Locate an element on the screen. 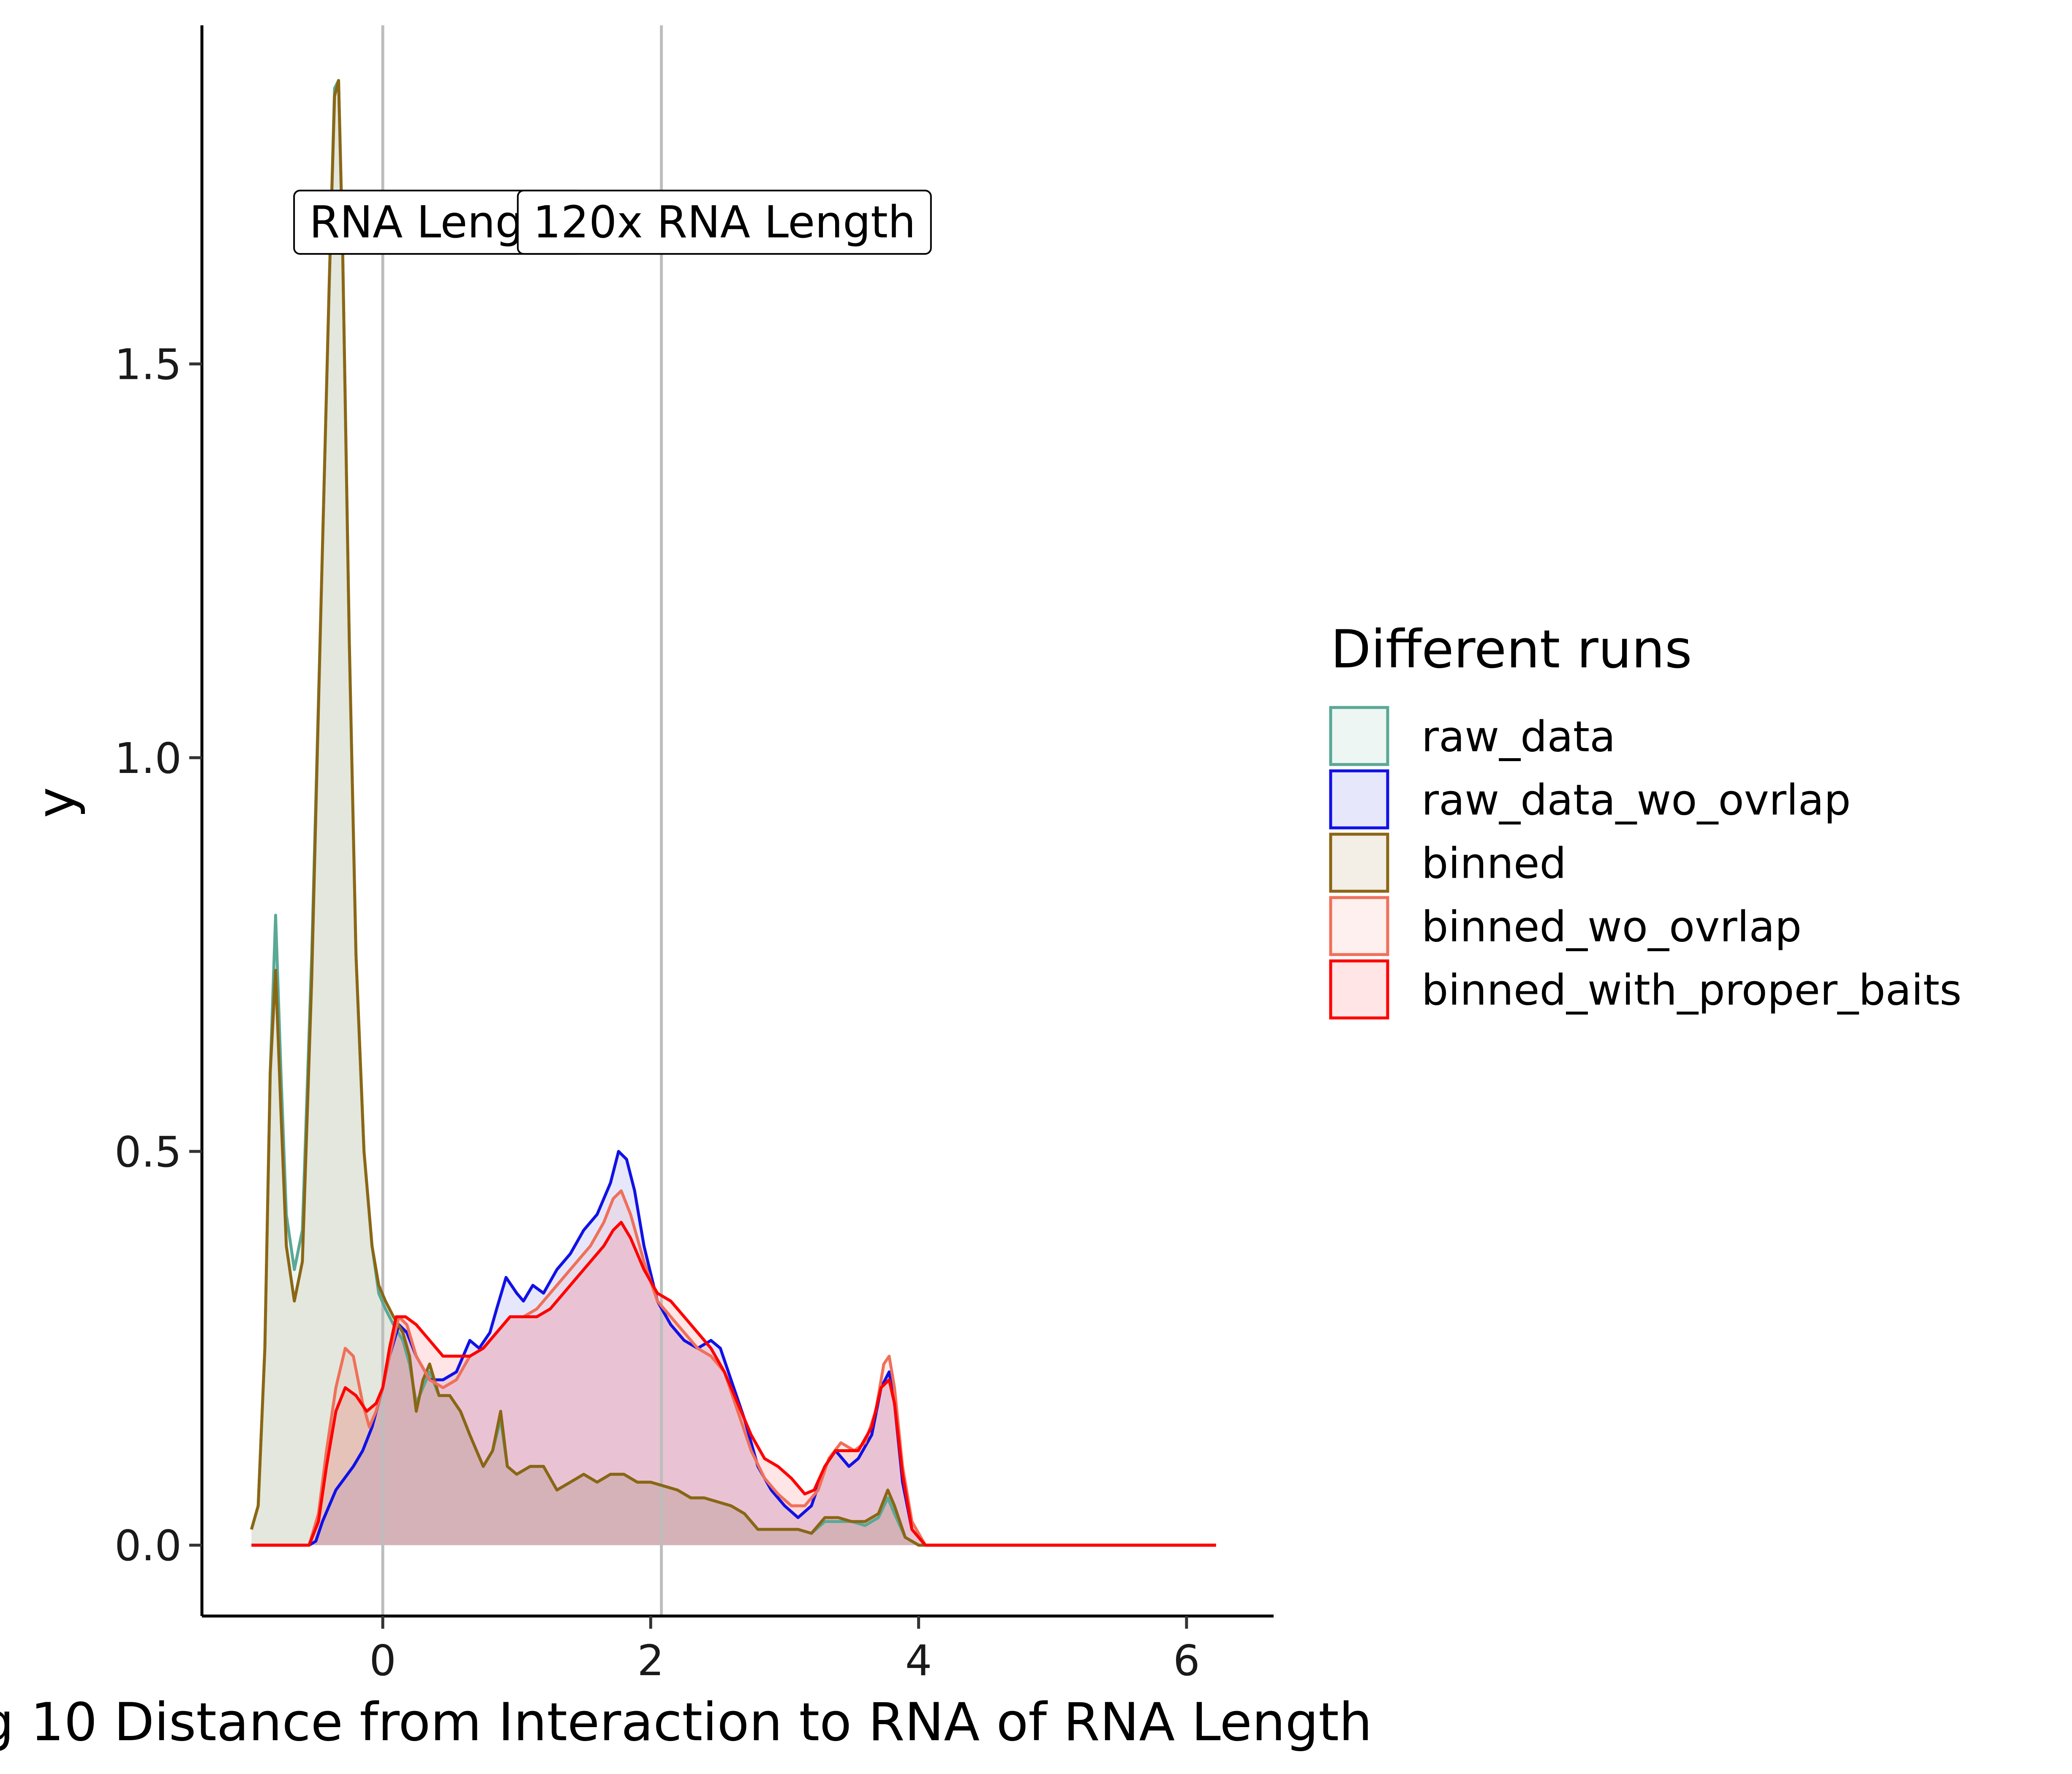  legend-item-raw_data: raw_data is located at coordinates (1472, 736).